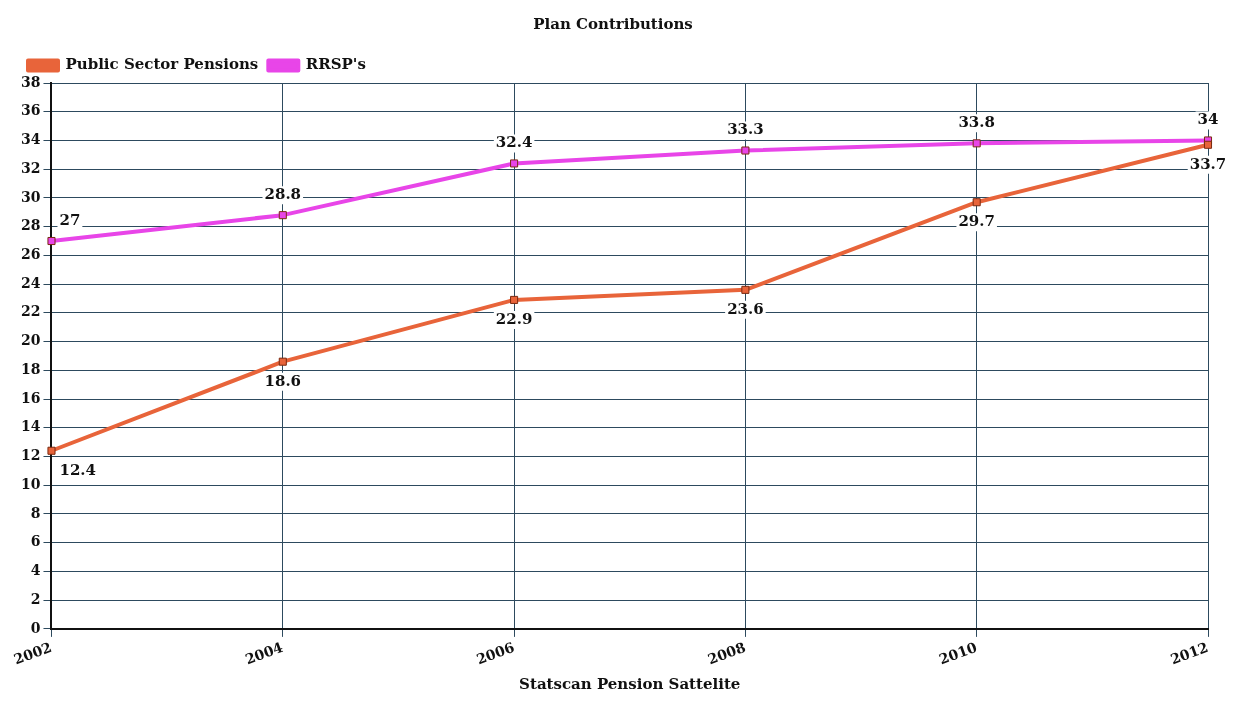  What do you see at coordinates (31, 397) in the screenshot?
I see `y-tick-label: 16` at bounding box center [31, 397].